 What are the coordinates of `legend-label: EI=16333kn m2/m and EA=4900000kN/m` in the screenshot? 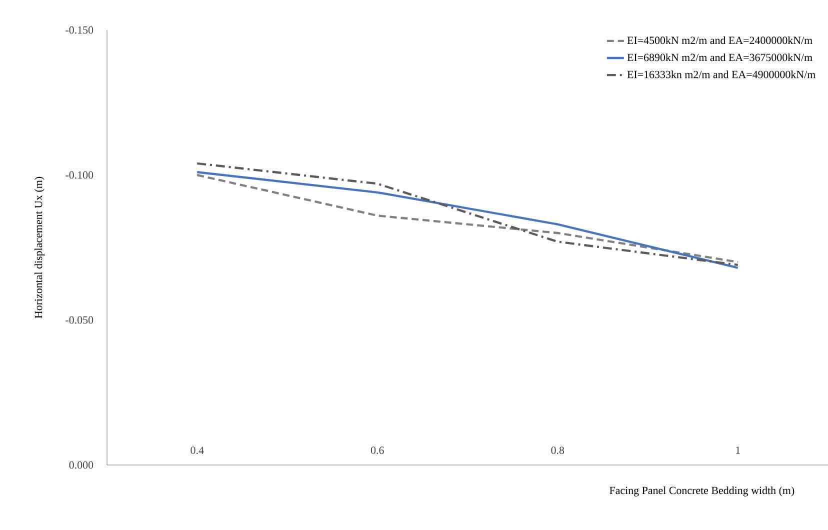 It's located at (721, 74).